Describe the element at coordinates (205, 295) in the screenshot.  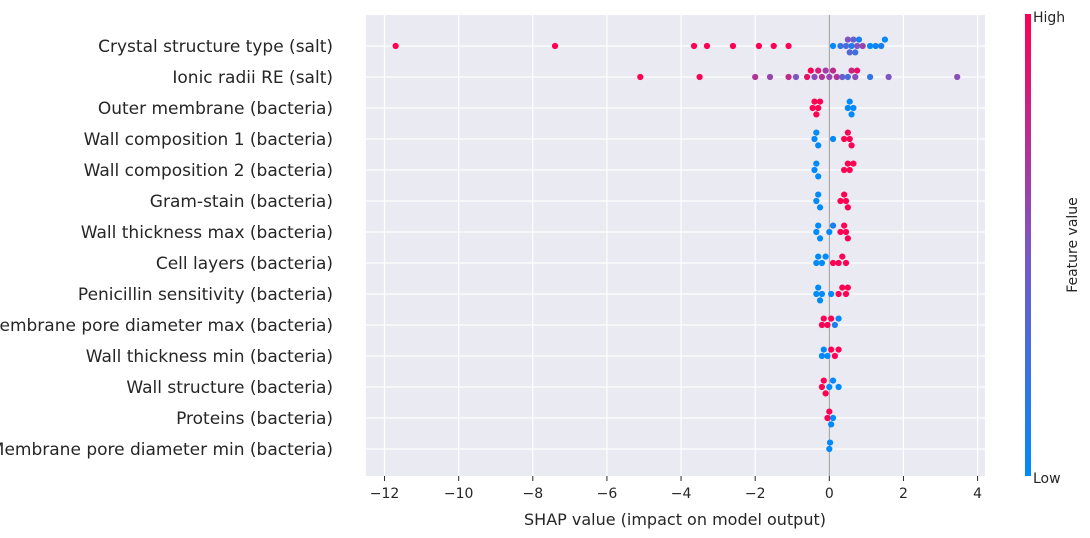
I see `feature-label: Penicillin sensitivity (bacteria)` at that location.